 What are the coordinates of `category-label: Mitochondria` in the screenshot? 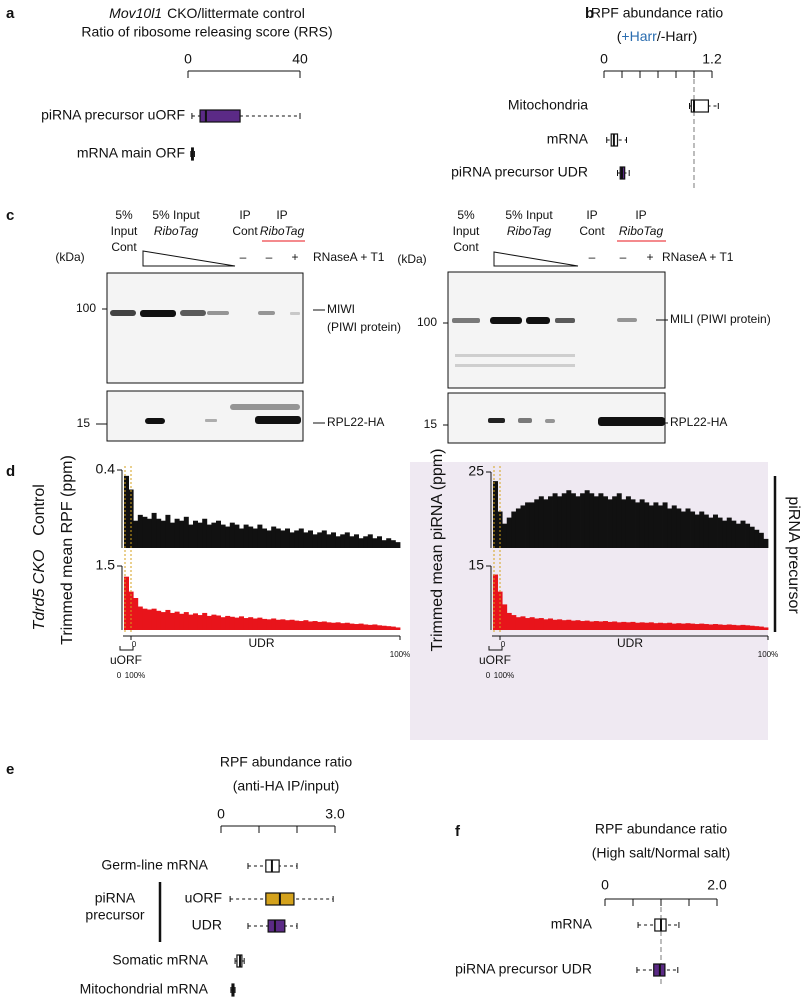 It's located at (548, 105).